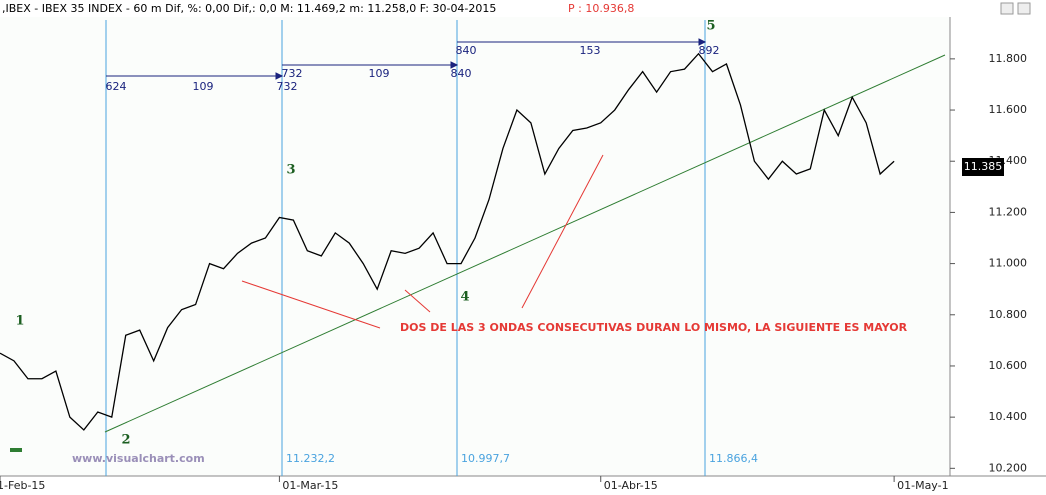  What do you see at coordinates (922, 485) in the screenshot?
I see `x-tick-label: 01-May-1` at bounding box center [922, 485].